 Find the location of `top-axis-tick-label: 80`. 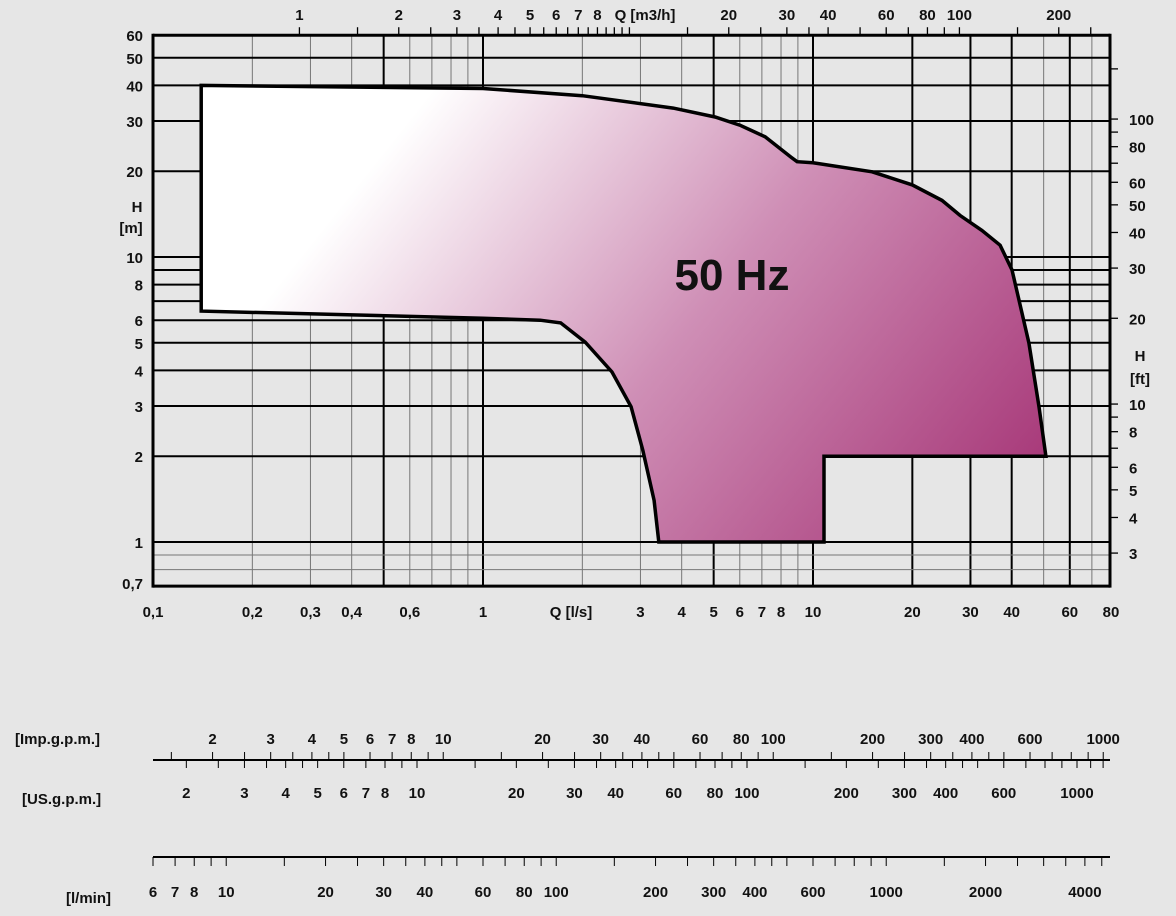

top-axis-tick-label: 80 is located at coordinates (927, 15).